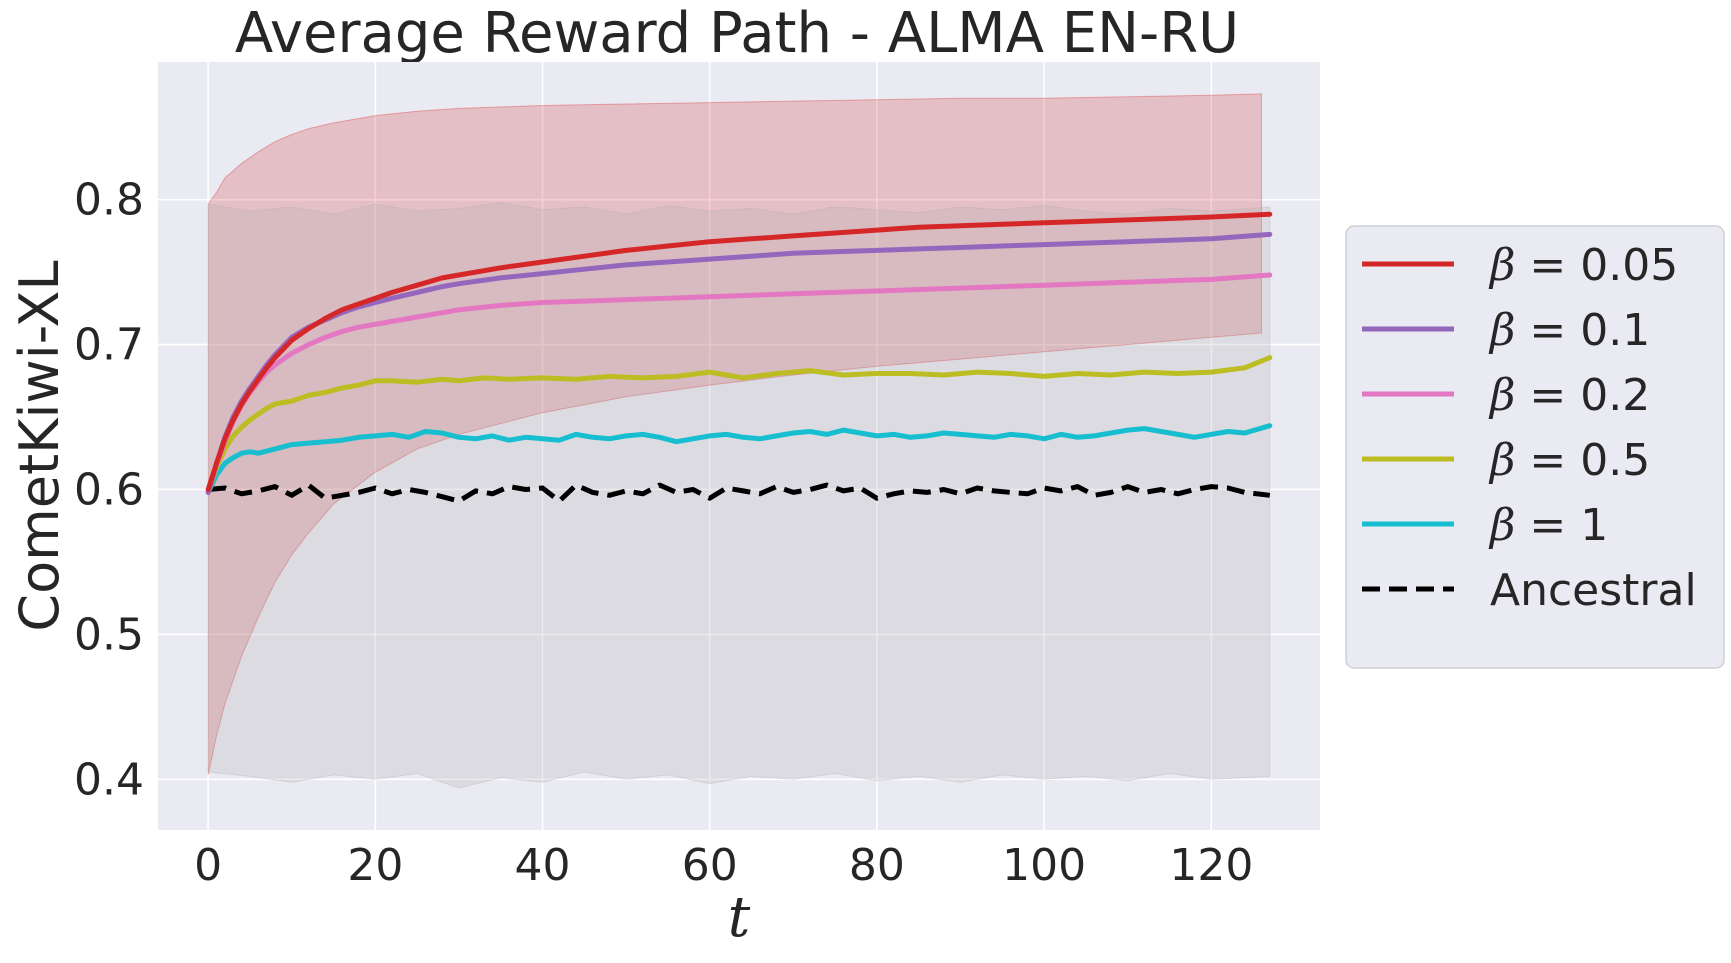 This screenshot has height=963, width=1731. Describe the element at coordinates (109, 634) in the screenshot. I see `y-tick-label: 0.5` at that location.